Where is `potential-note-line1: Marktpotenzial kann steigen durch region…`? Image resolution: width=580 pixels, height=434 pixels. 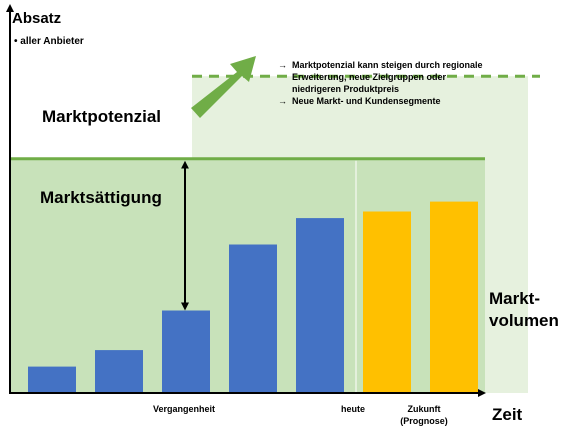 potential-note-line1: Marktpotenzial kann steigen durch region… is located at coordinates (387, 65).